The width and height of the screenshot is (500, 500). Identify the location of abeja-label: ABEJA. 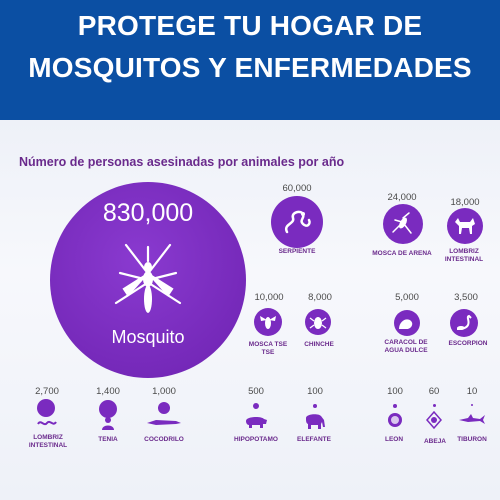
(435, 441).